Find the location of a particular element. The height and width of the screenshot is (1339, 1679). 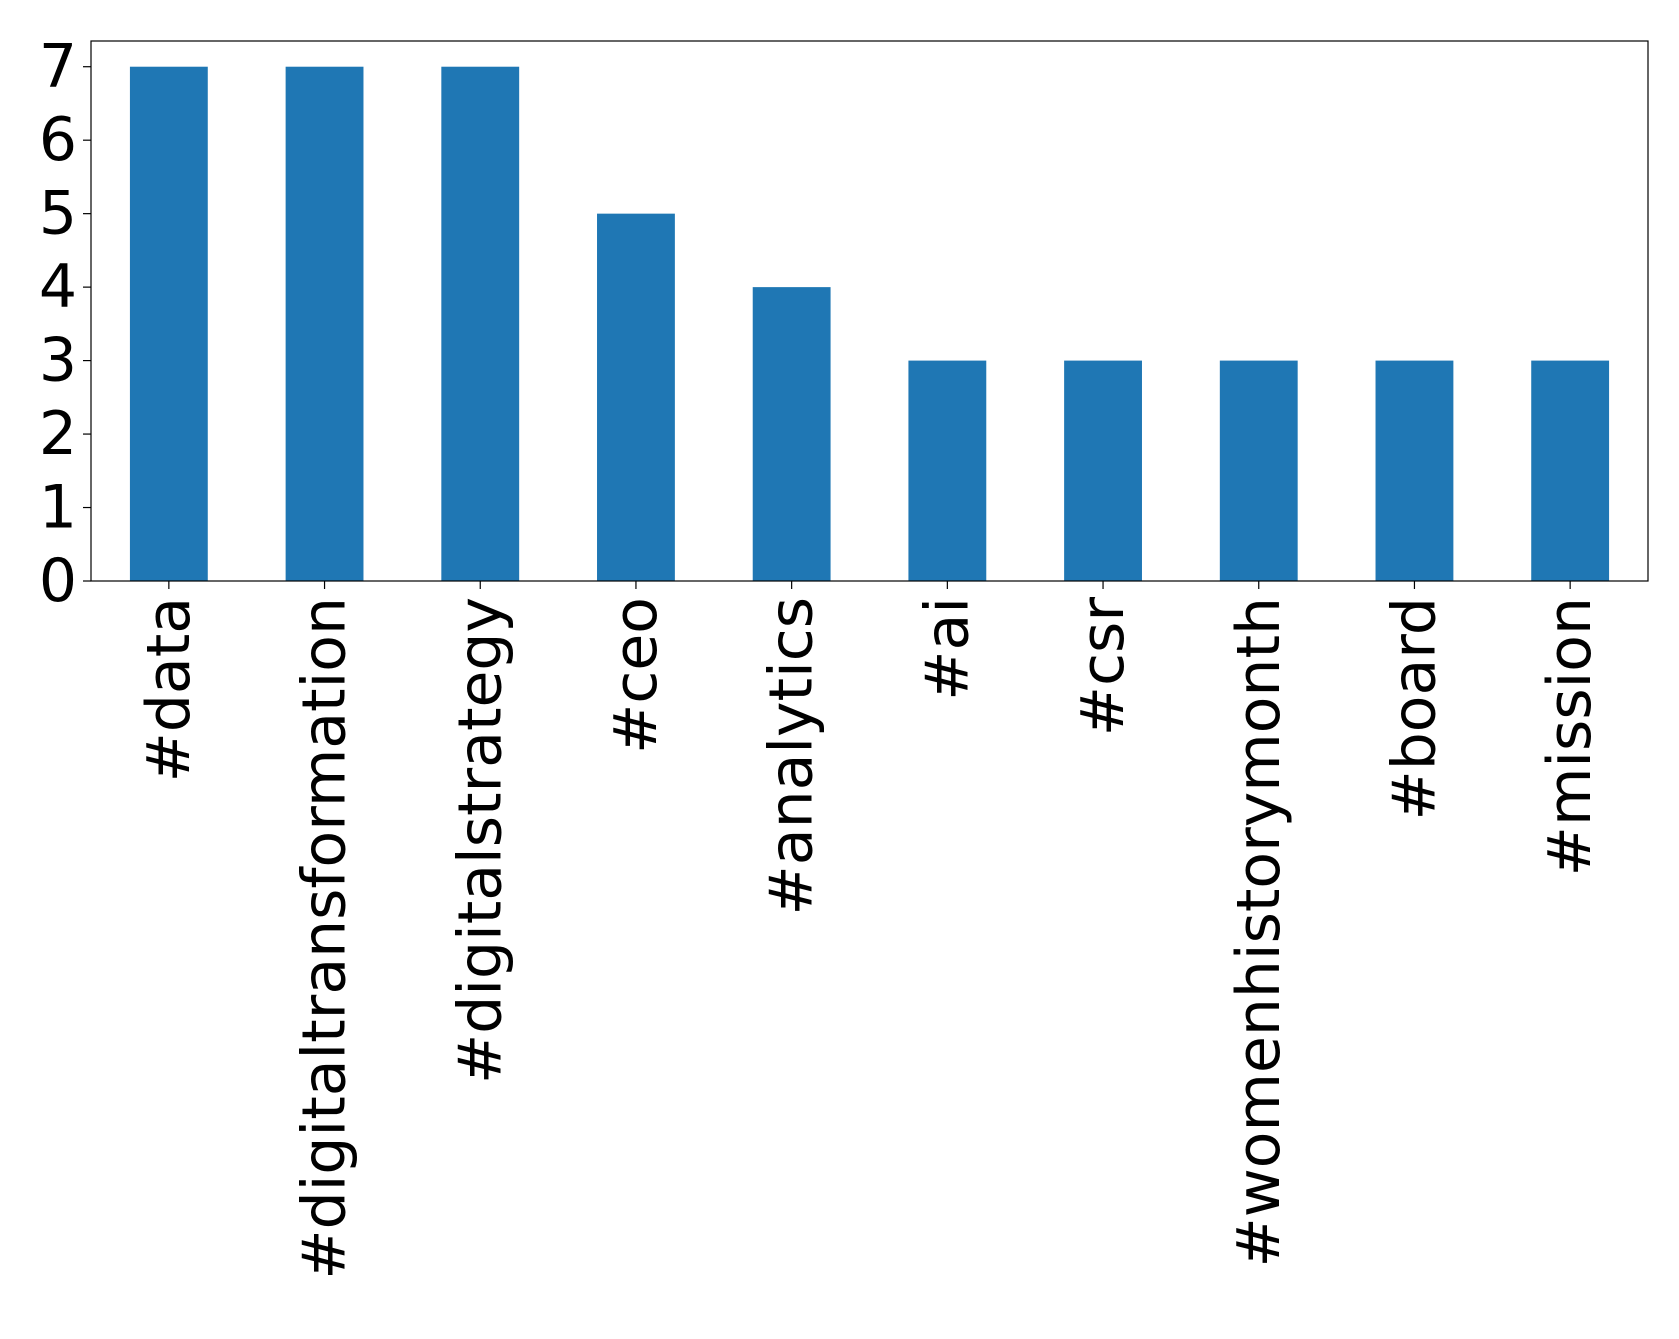

x-tick-label: #csr is located at coordinates (1103, 667).